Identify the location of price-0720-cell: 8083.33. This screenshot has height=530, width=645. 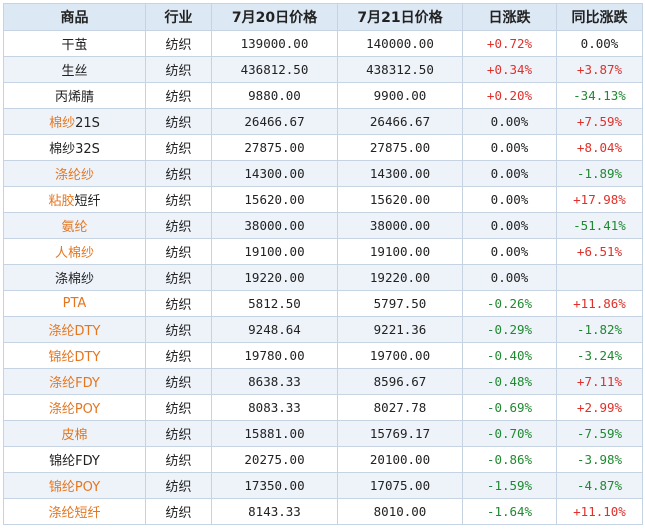
(274, 407).